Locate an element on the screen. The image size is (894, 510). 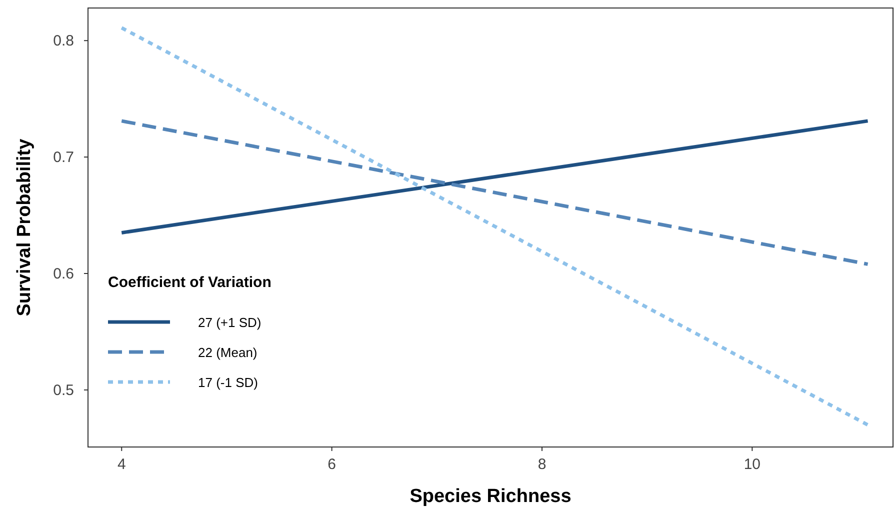
y-tick-label: 0.6 is located at coordinates (63, 273).